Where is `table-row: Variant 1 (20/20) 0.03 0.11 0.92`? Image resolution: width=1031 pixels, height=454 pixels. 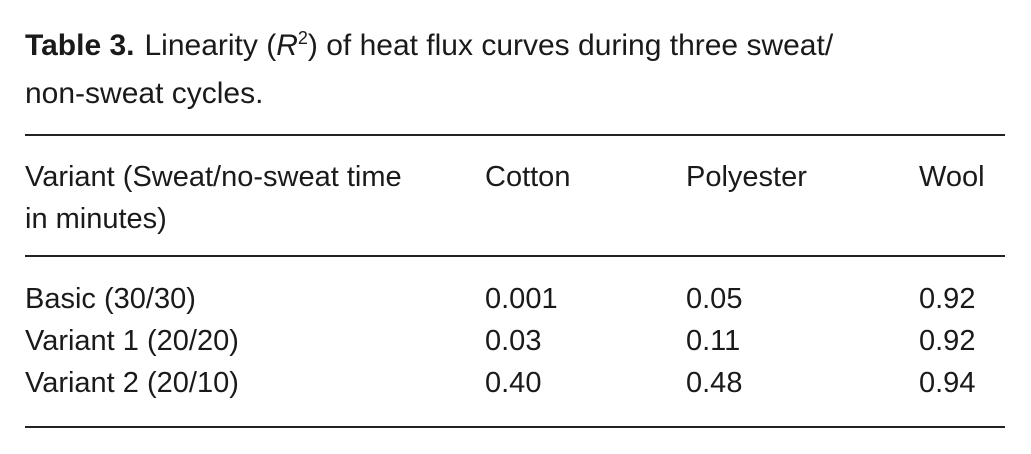 table-row: Variant 1 (20/20) 0.03 0.11 0.92 is located at coordinates (515, 341).